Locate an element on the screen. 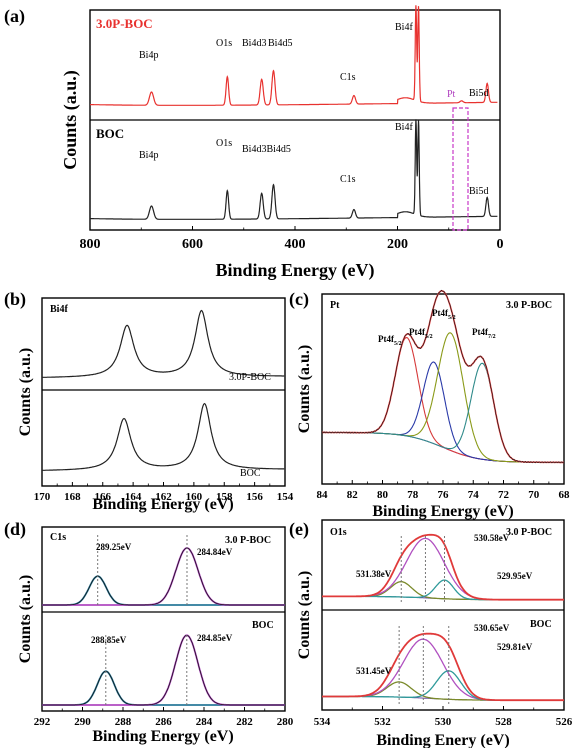  x-tick-label: 166 is located at coordinates (103, 497).